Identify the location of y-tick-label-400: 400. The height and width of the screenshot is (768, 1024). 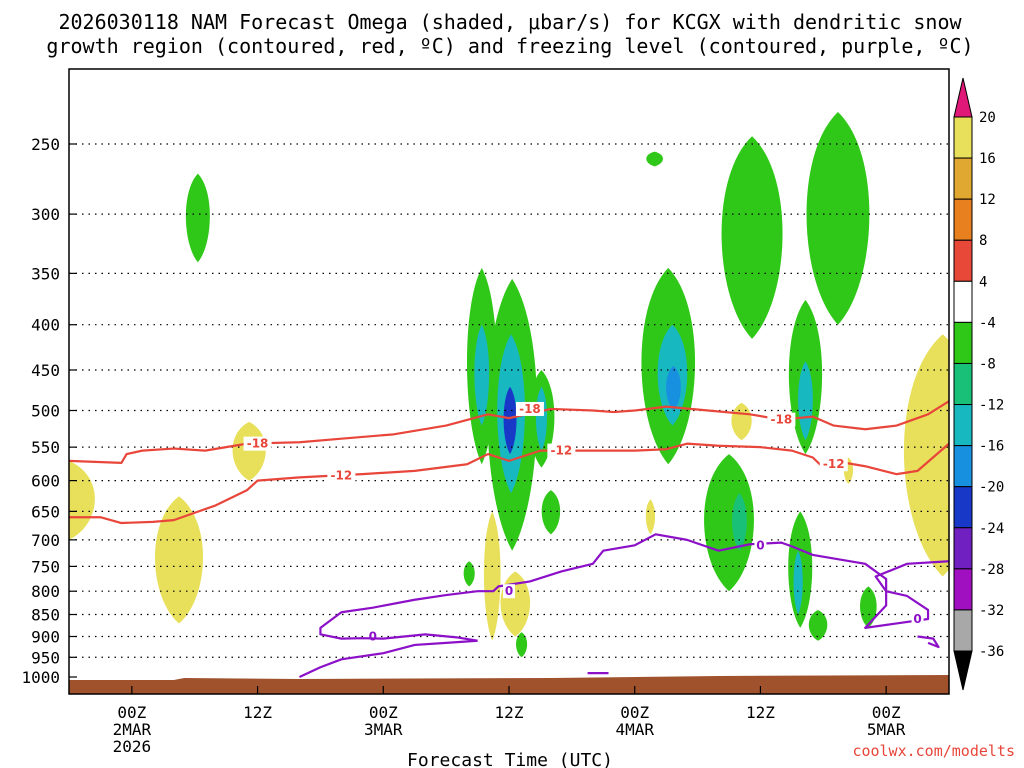
(45, 325).